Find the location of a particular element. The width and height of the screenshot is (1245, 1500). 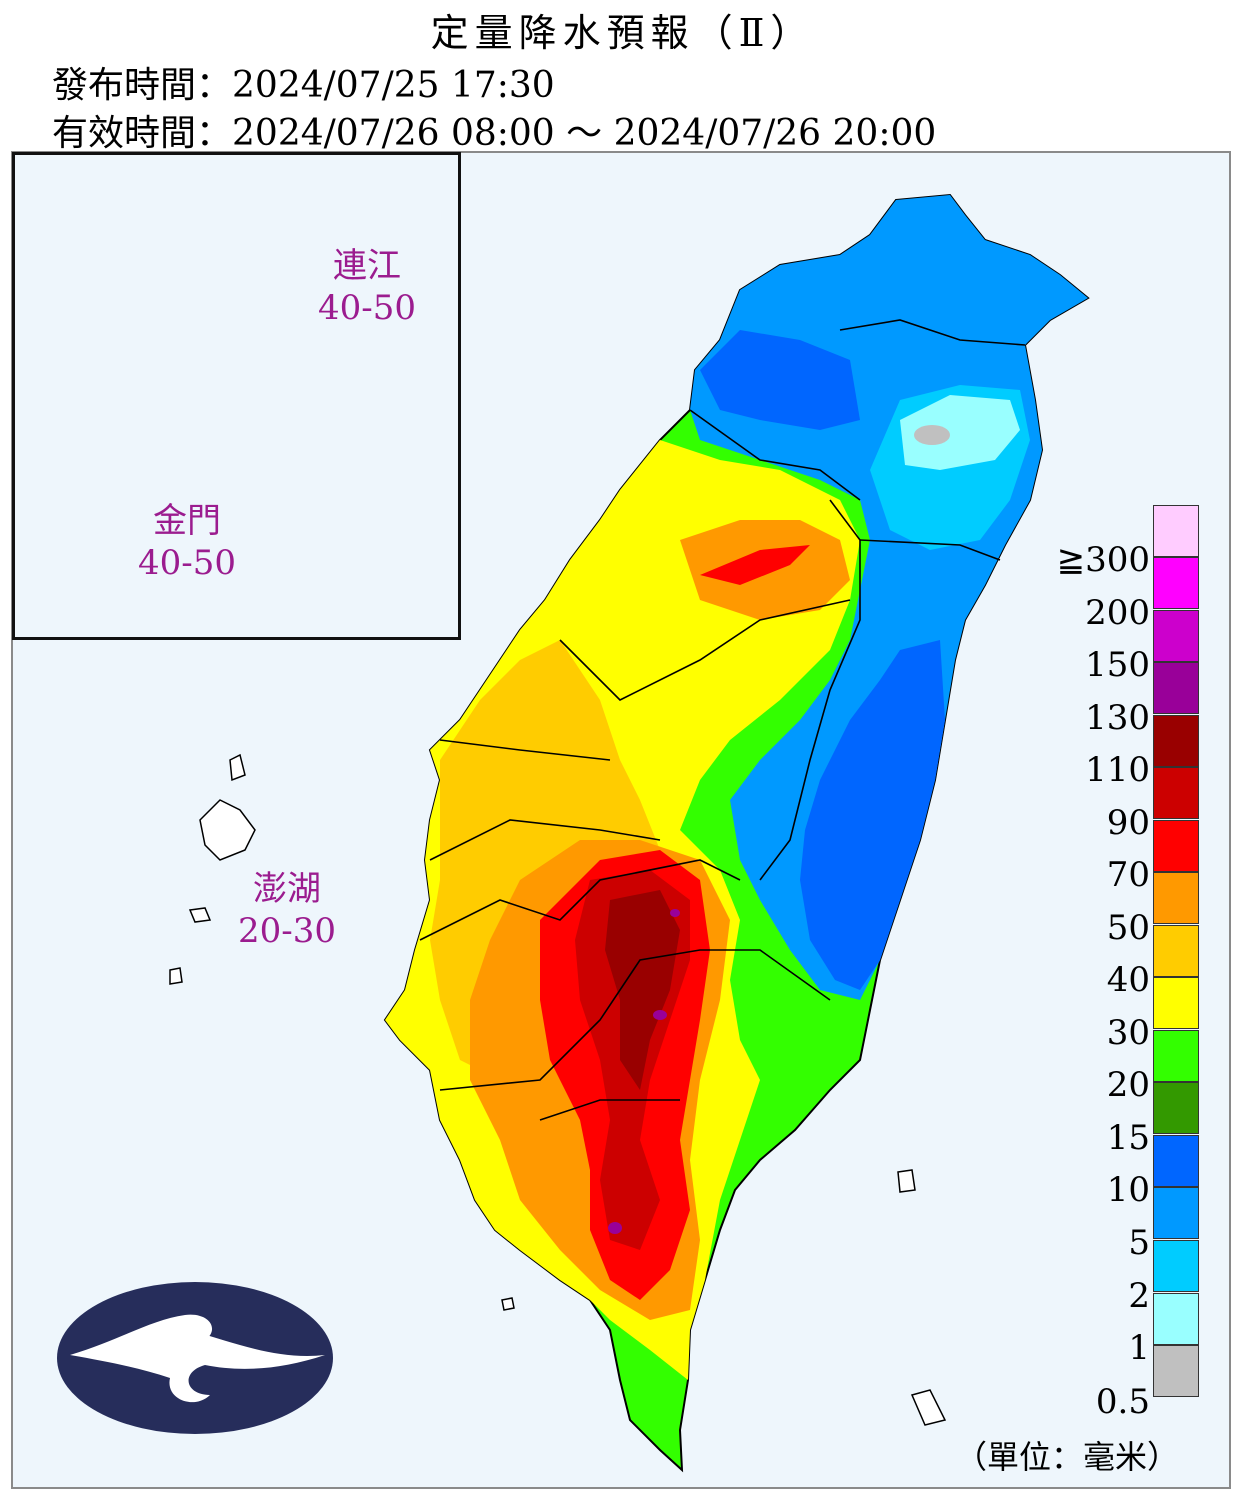

legend-label-1: 1 is located at coordinates (1139, 1348).